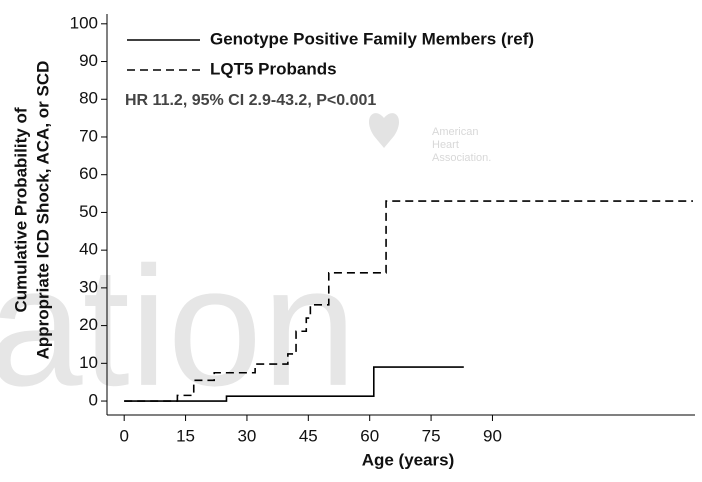 This screenshot has height=482, width=702. What do you see at coordinates (461, 158) in the screenshot?
I see `logo-text: Association.` at bounding box center [461, 158].